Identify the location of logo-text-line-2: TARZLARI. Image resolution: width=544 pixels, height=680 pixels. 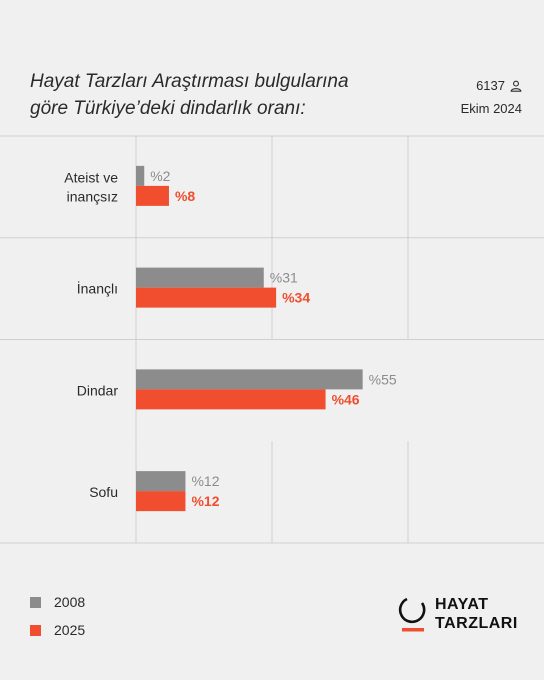
(476, 623).